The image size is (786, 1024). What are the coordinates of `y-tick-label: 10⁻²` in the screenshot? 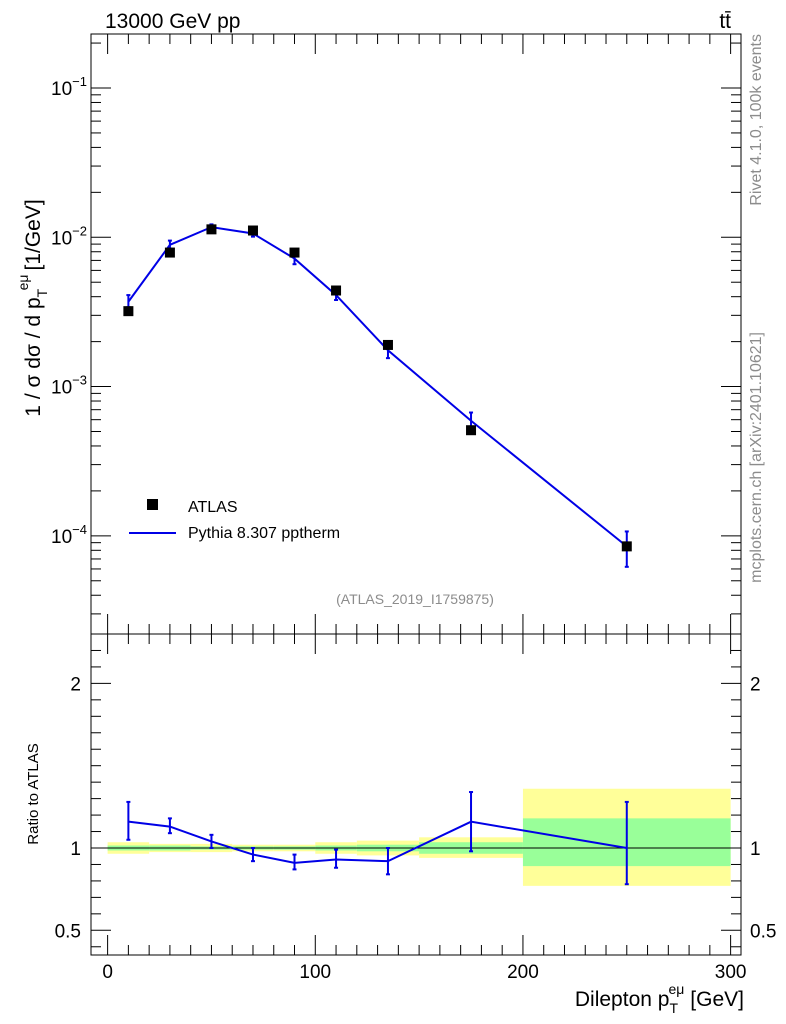 It's located at (69, 236).